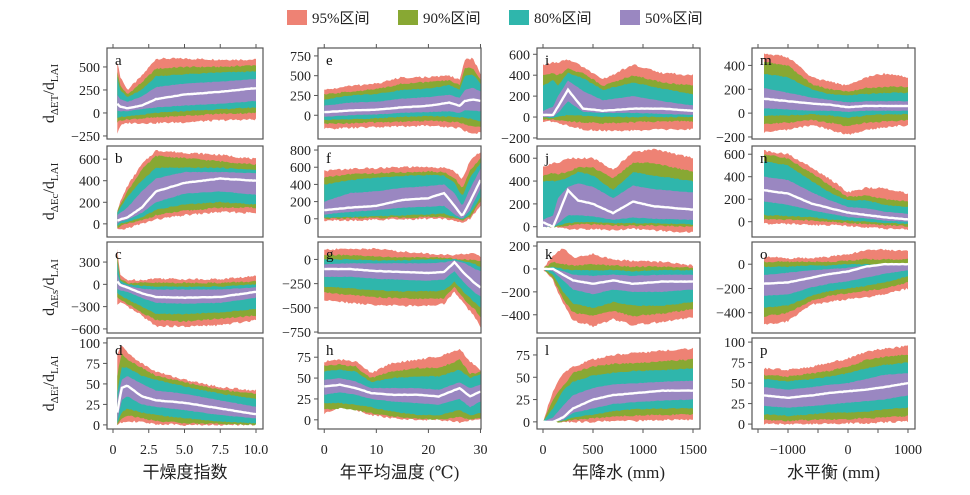 The height and width of the screenshot is (495, 970). I want to click on legend-label: 80%区间, so click(563, 18).